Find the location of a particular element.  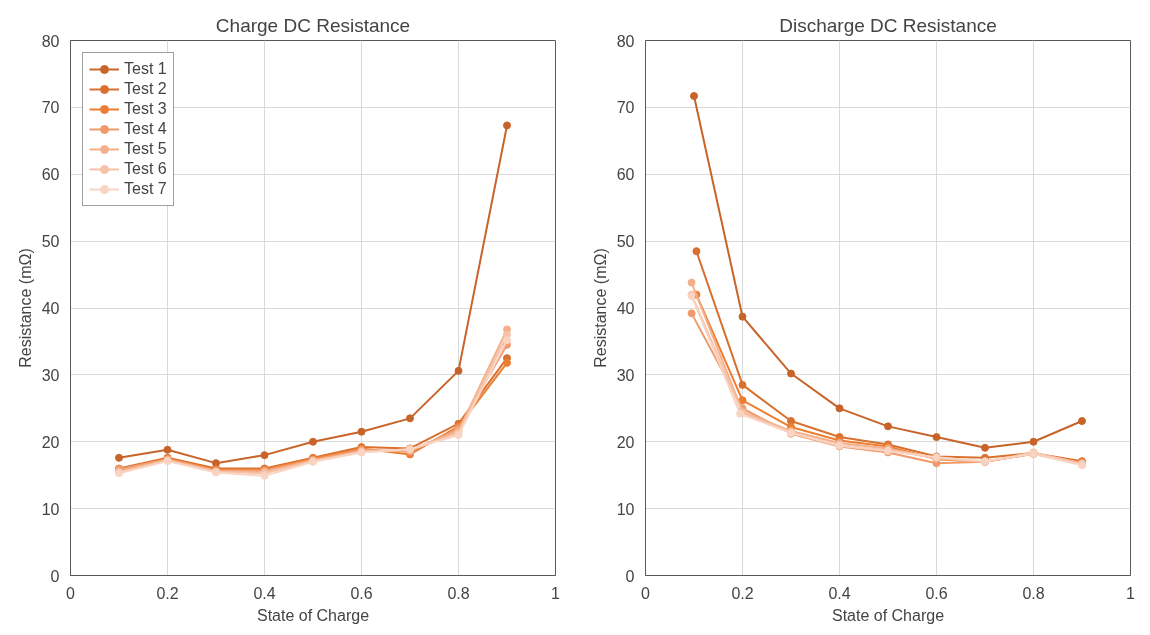

legend-label: Test 1 is located at coordinates (145, 69).